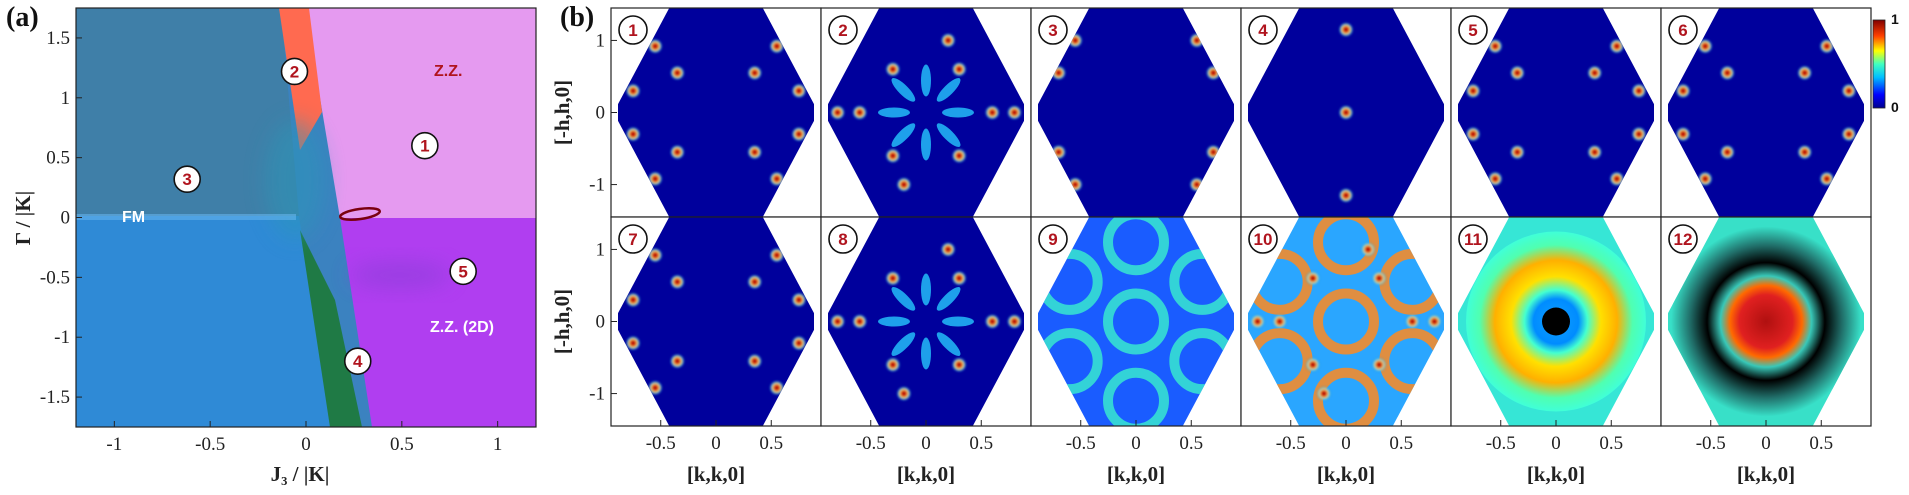 Image resolution: width=1909 pixels, height=495 pixels. Describe the element at coordinates (22, 17) in the screenshot. I see `panel-a-label: (a)` at that location.